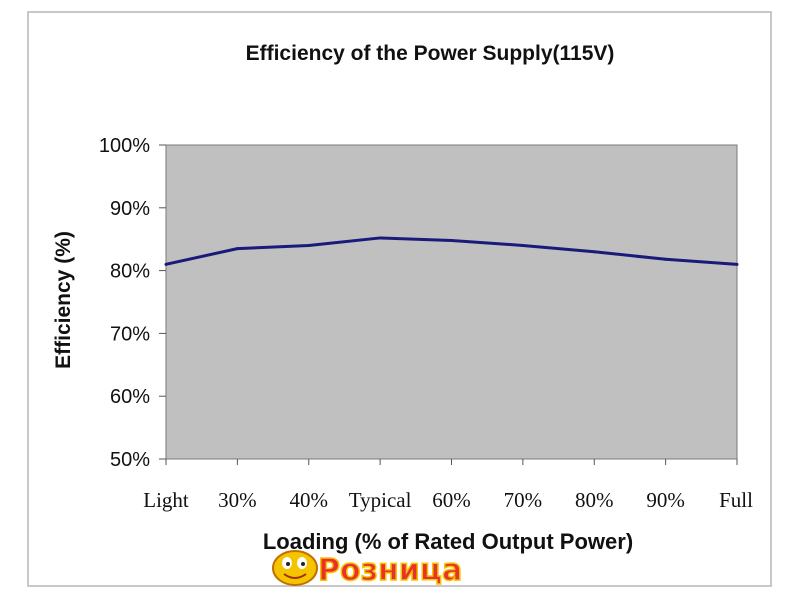 This screenshot has width=800, height=600. I want to click on x-tick-label: Light, so click(166, 500).